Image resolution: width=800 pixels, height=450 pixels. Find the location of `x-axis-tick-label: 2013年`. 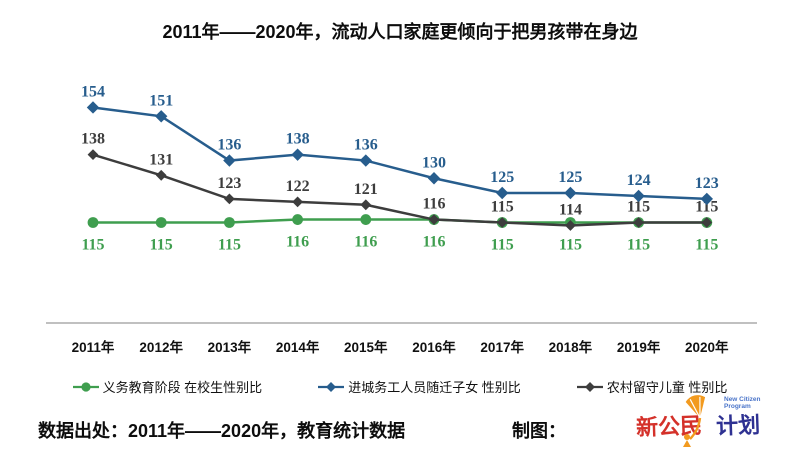

x-axis-tick-label: 2013年 is located at coordinates (230, 347).